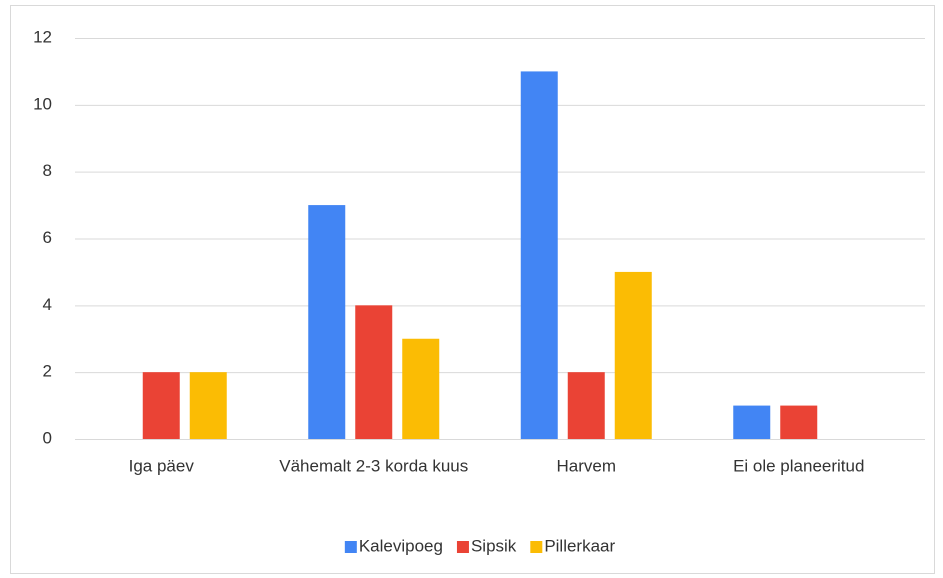 This screenshot has width=943, height=578. What do you see at coordinates (401, 545) in the screenshot?
I see `legend-label: Kalevipoeg` at bounding box center [401, 545].